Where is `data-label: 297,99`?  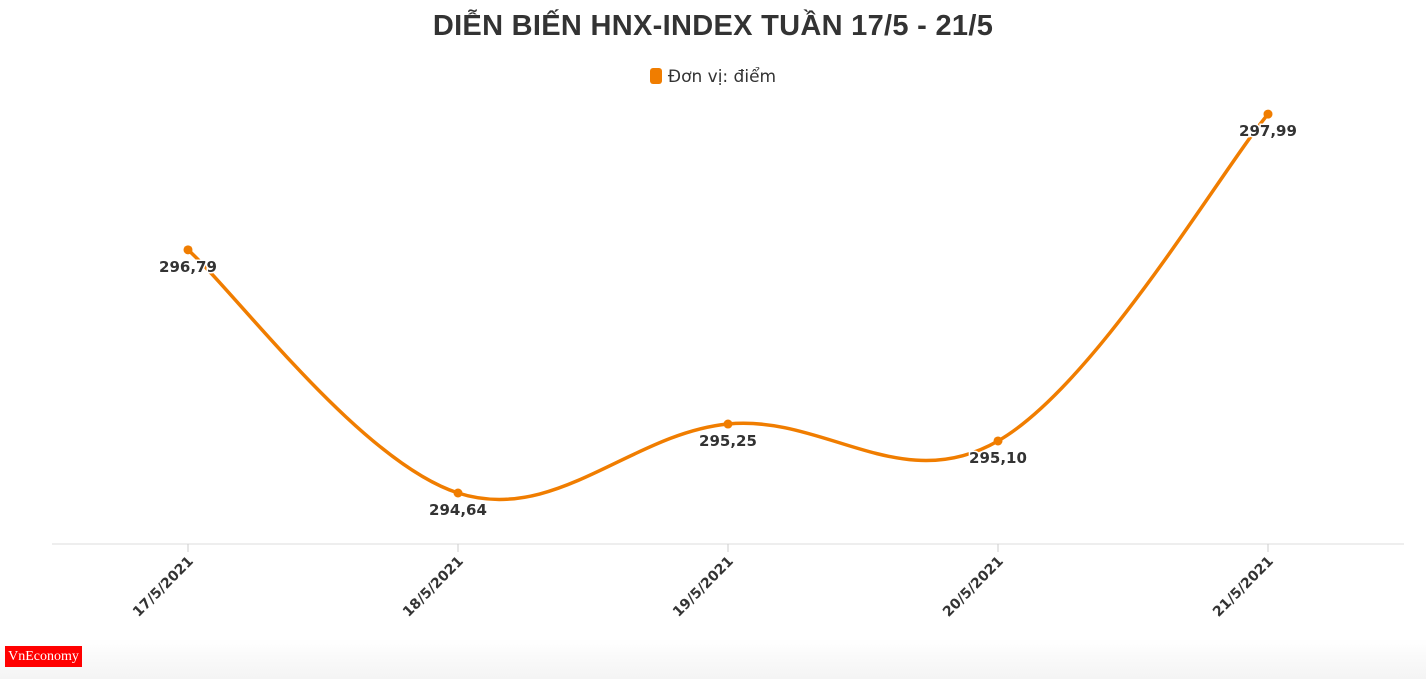
data-label: 297,99 is located at coordinates (1268, 131).